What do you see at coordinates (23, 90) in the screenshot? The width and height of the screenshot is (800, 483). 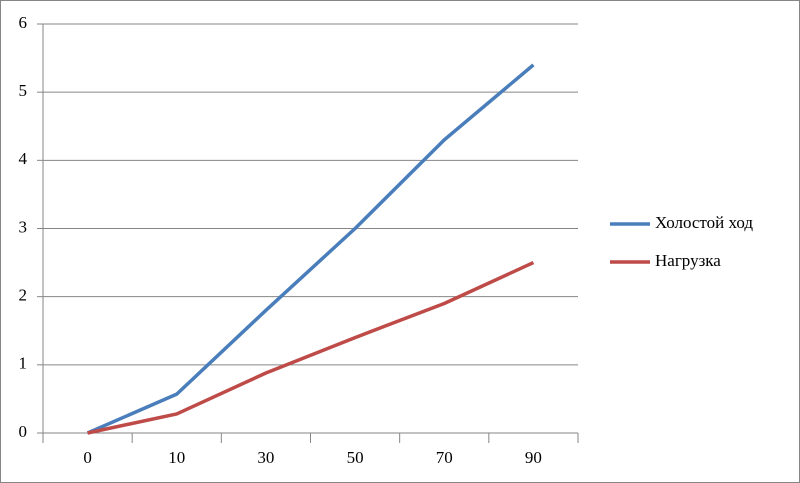 I see `y-tick-label: 5` at bounding box center [23, 90].